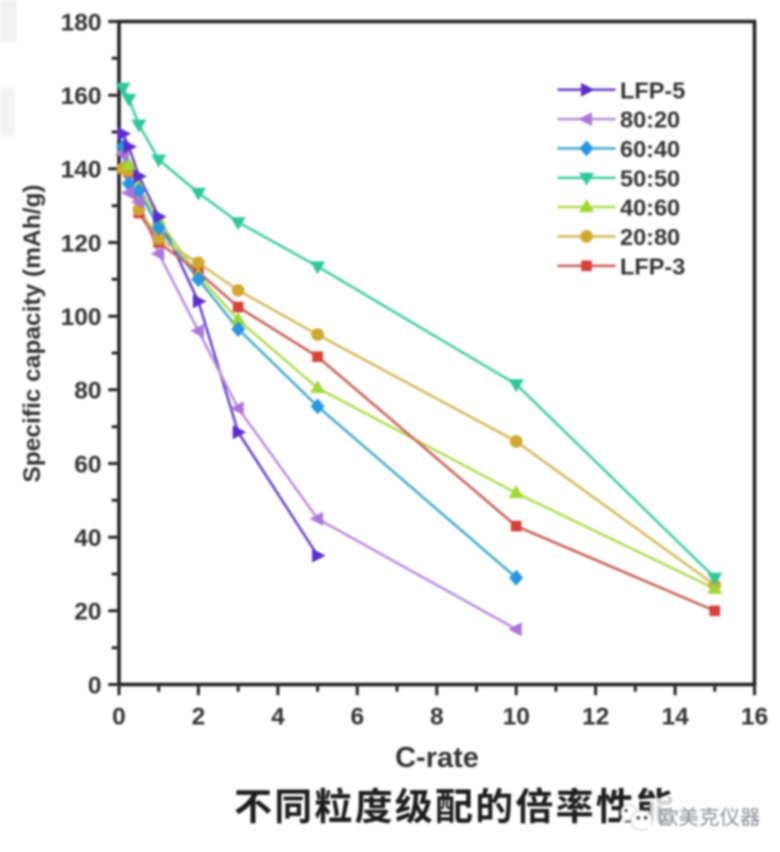 This screenshot has height=852, width=780. What do you see at coordinates (87, 391) in the screenshot?
I see `svg-text: 80` at bounding box center [87, 391].